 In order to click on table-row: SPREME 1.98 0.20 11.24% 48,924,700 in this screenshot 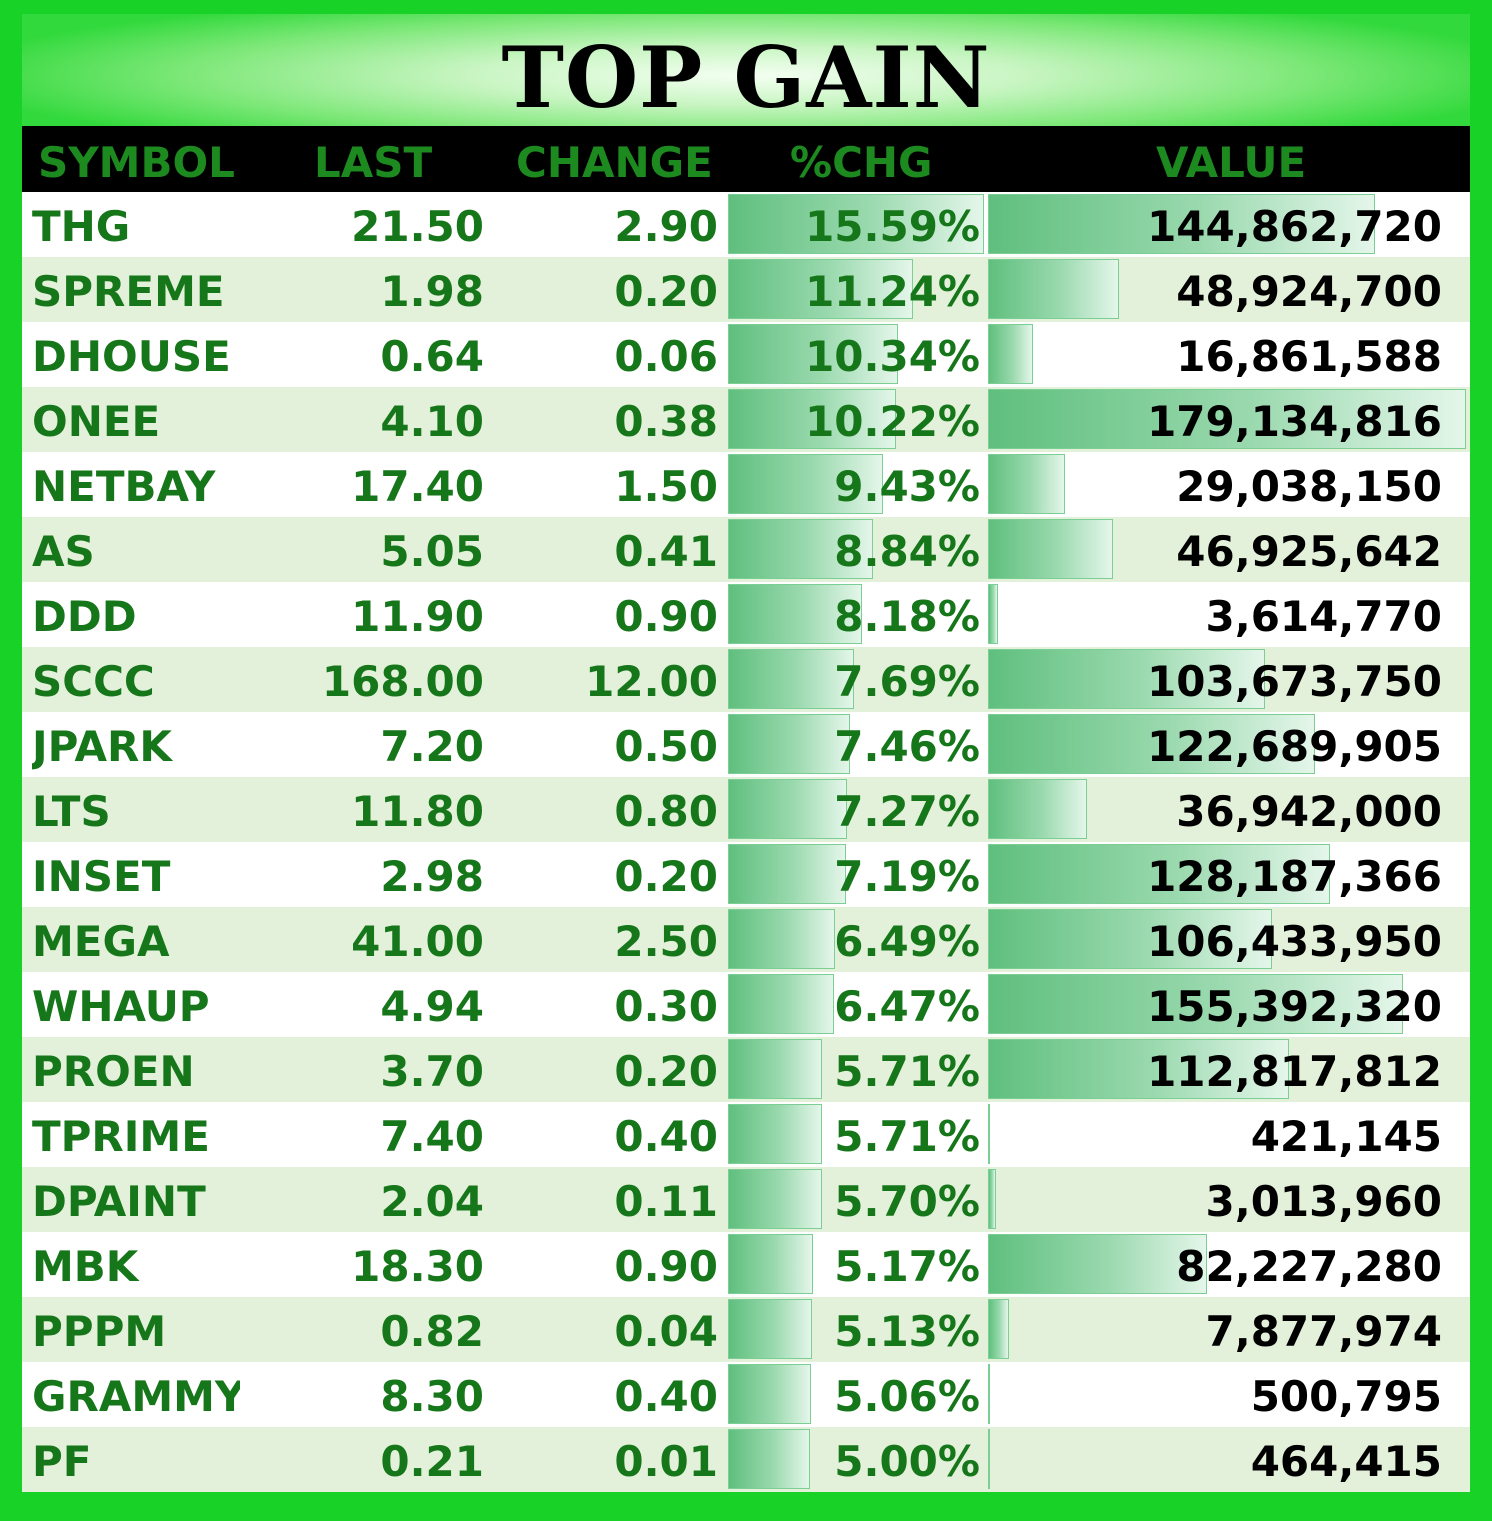, I will do `click(746, 289)`.